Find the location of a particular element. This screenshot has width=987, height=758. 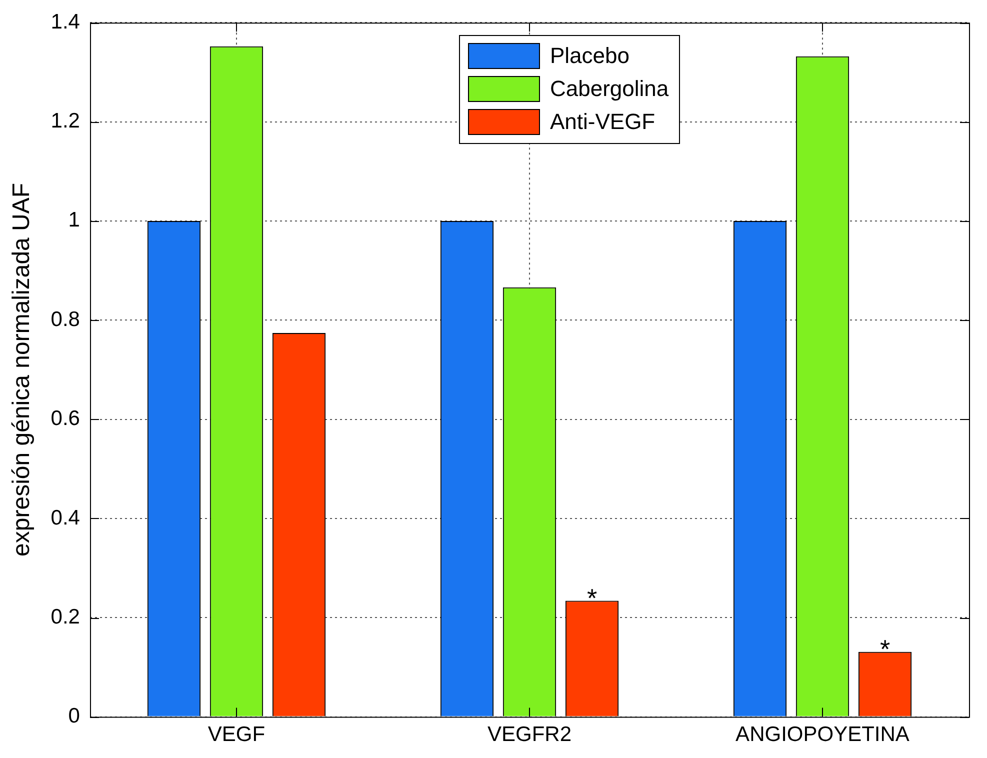

y-tick-label: 0.4 is located at coordinates (65, 518).